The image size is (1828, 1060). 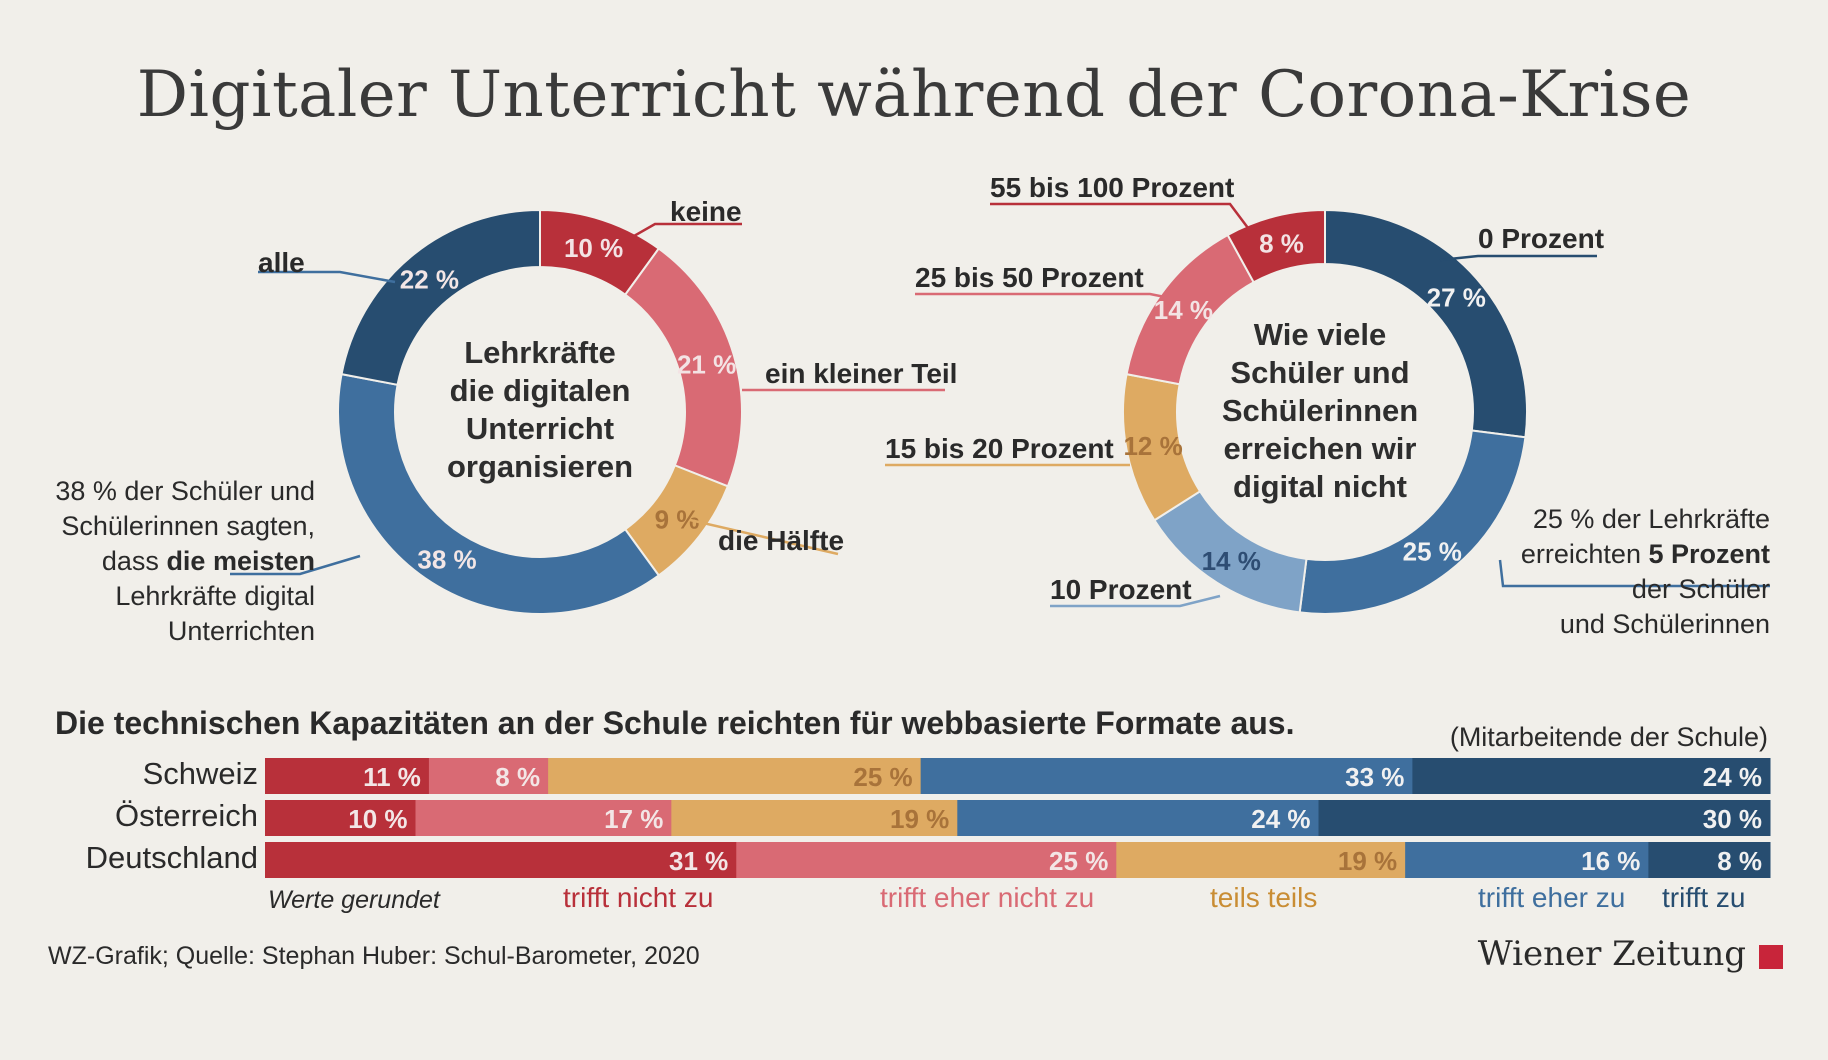 What do you see at coordinates (1456, 297) in the screenshot?
I see `slice-value-label: 27 %` at bounding box center [1456, 297].